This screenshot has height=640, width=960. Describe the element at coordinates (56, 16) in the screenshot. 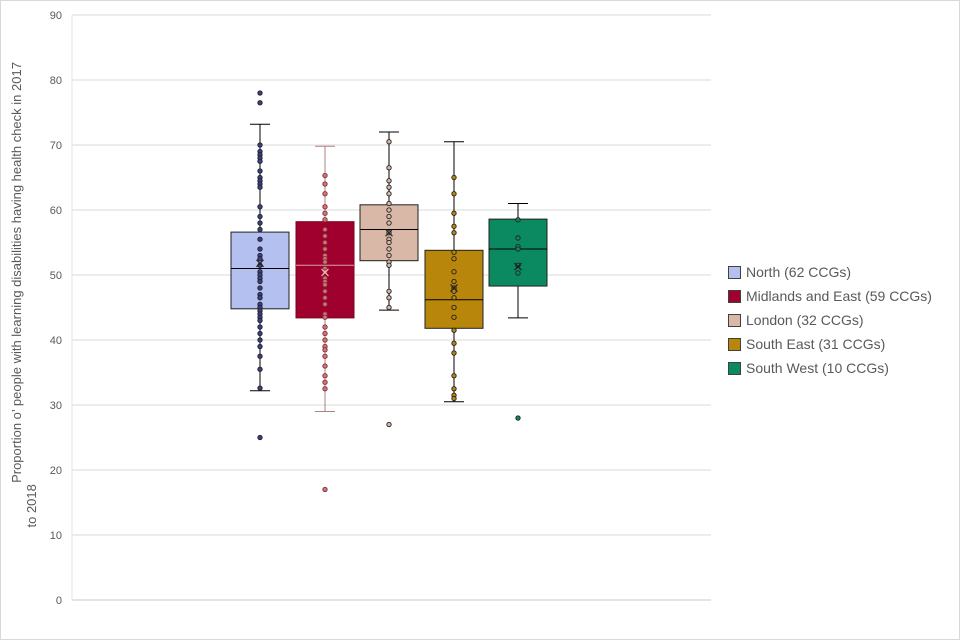

I see `y-tick-label: 90` at that location.